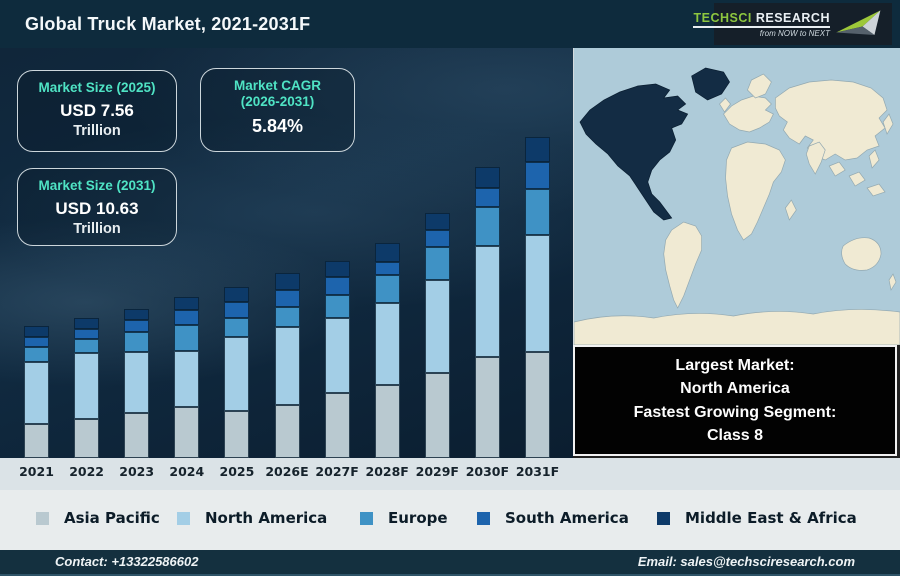 The image size is (900, 576). I want to click on logo-brand-primary: TechSci, so click(722, 17).